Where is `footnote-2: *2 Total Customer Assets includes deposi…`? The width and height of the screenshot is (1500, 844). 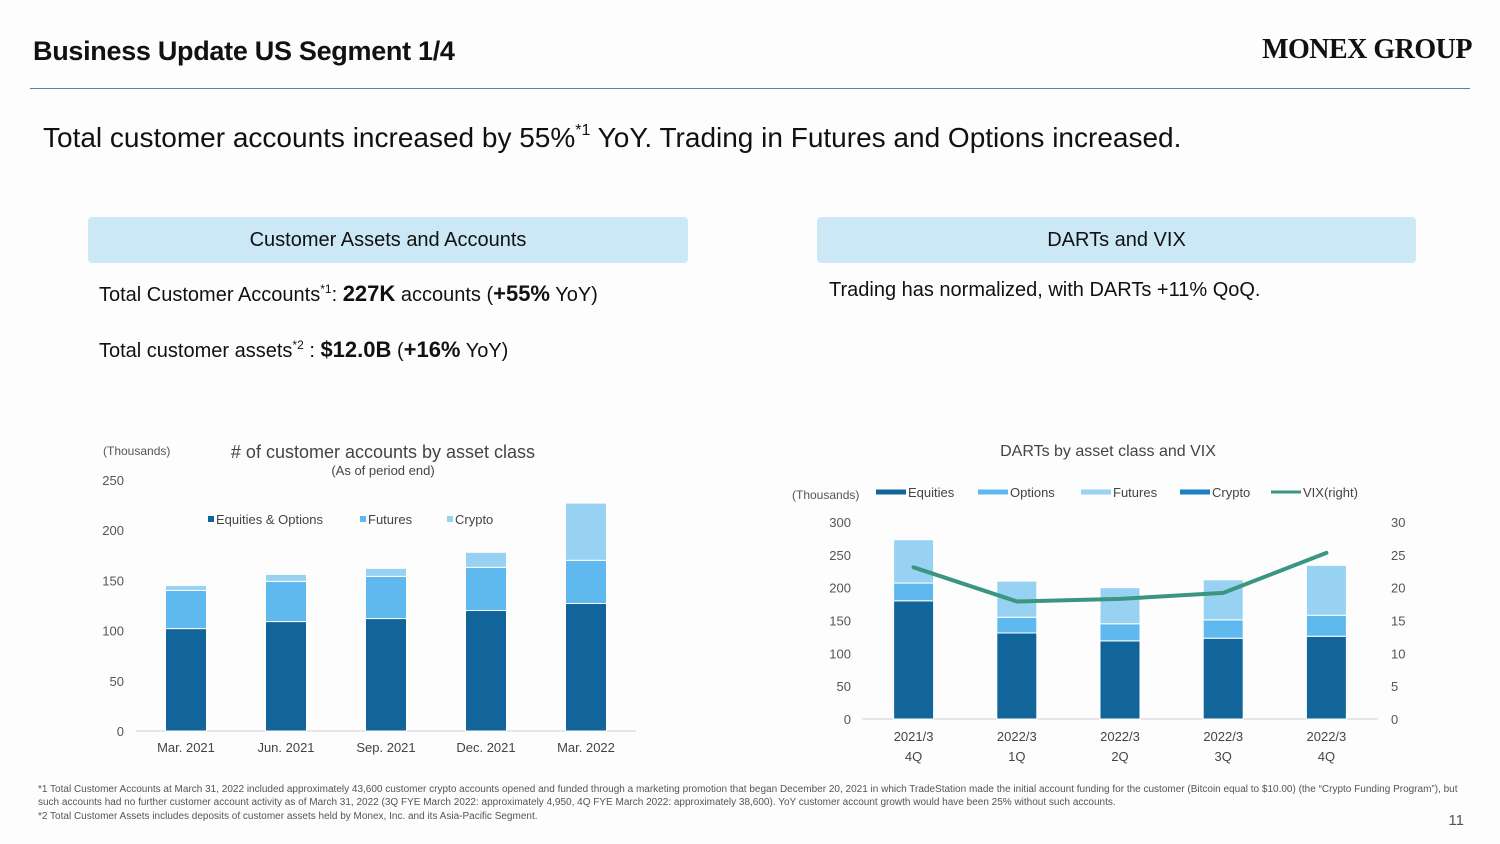 footnote-2: *2 Total Customer Assets includes deposi… is located at coordinates (288, 816).